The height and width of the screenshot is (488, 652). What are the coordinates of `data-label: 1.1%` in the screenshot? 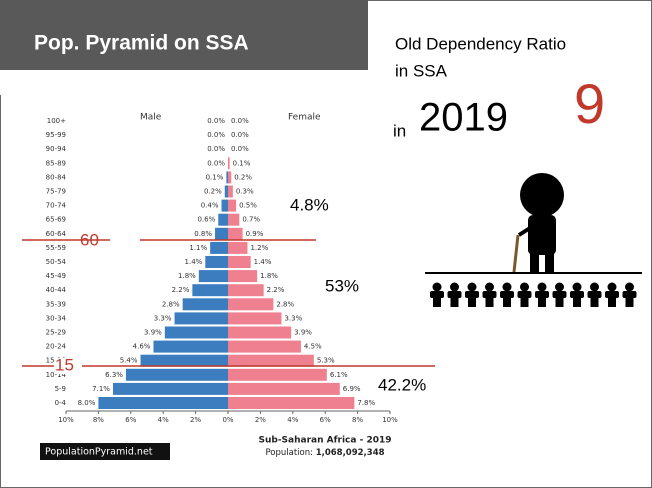 It's located at (198, 248).